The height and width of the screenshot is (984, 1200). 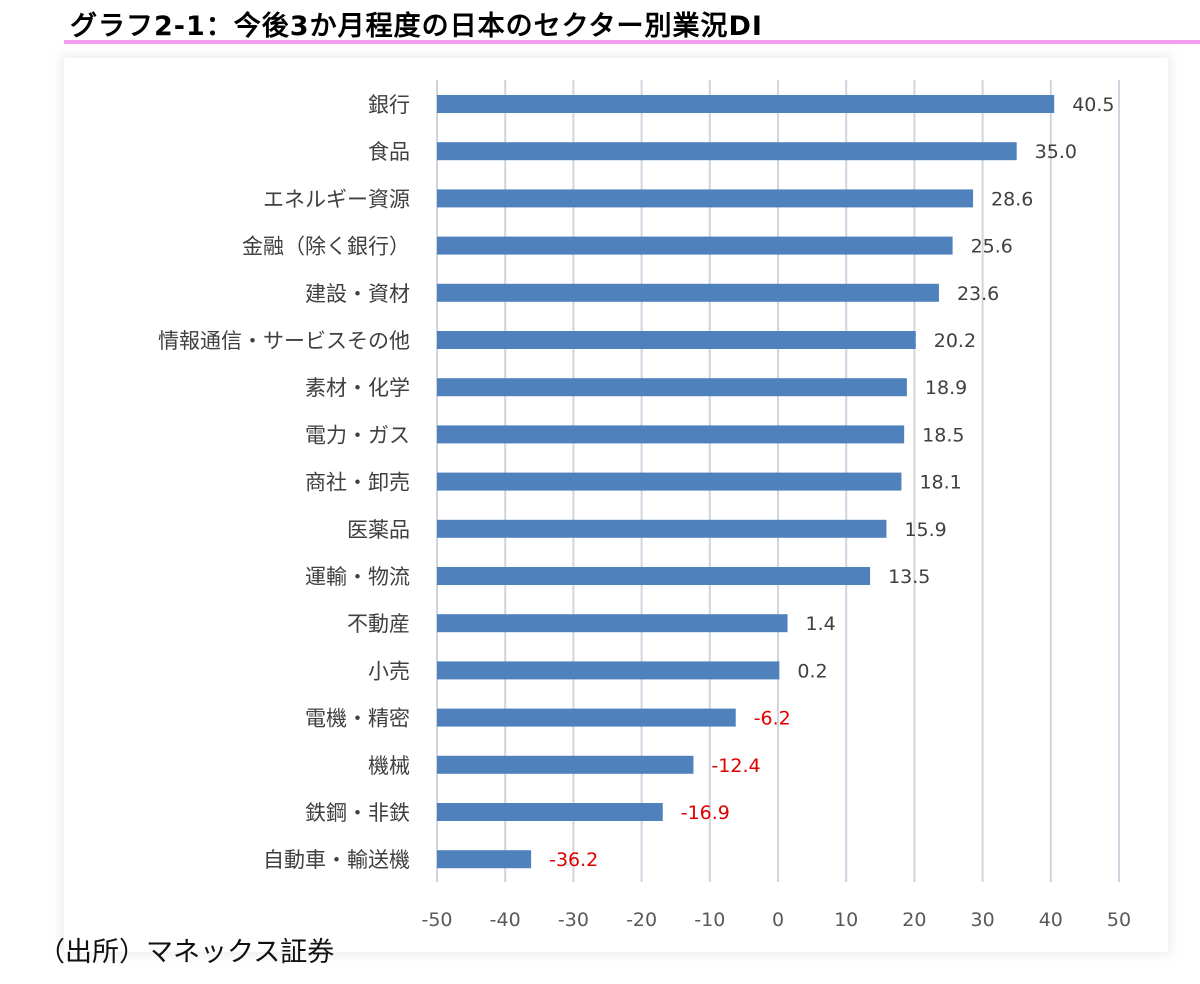 What do you see at coordinates (821, 624) in the screenshot?
I see `data-label: 1.4` at bounding box center [821, 624].